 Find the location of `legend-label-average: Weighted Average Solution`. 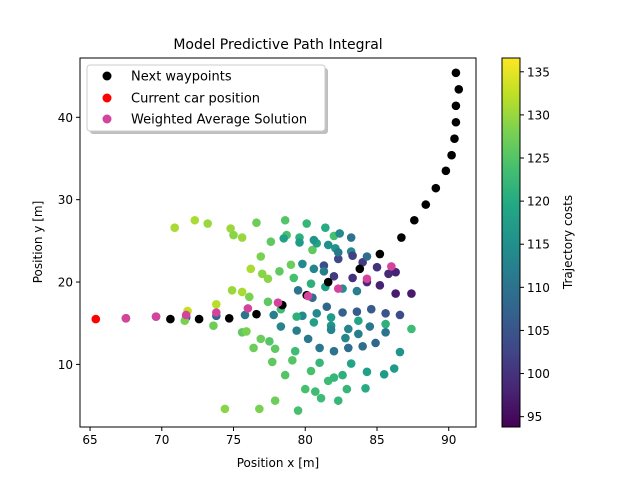

legend-label-average: Weighted Average Solution is located at coordinates (219, 120).